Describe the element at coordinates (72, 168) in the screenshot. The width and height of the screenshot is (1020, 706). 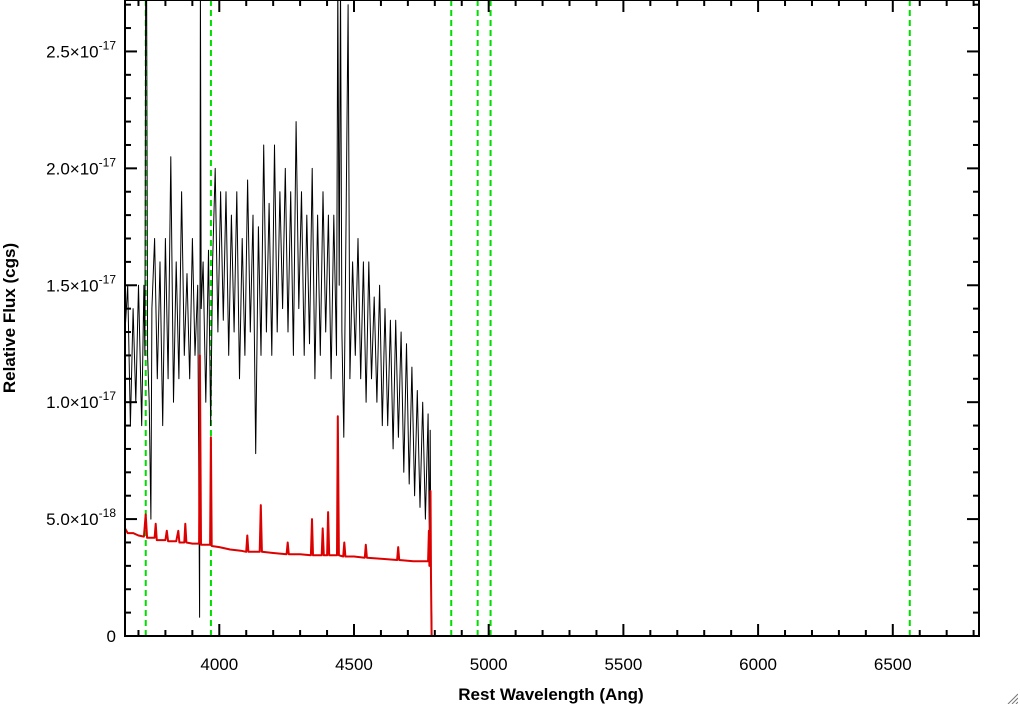
I see `y-tick-mantissa: 2.0×10` at that location.